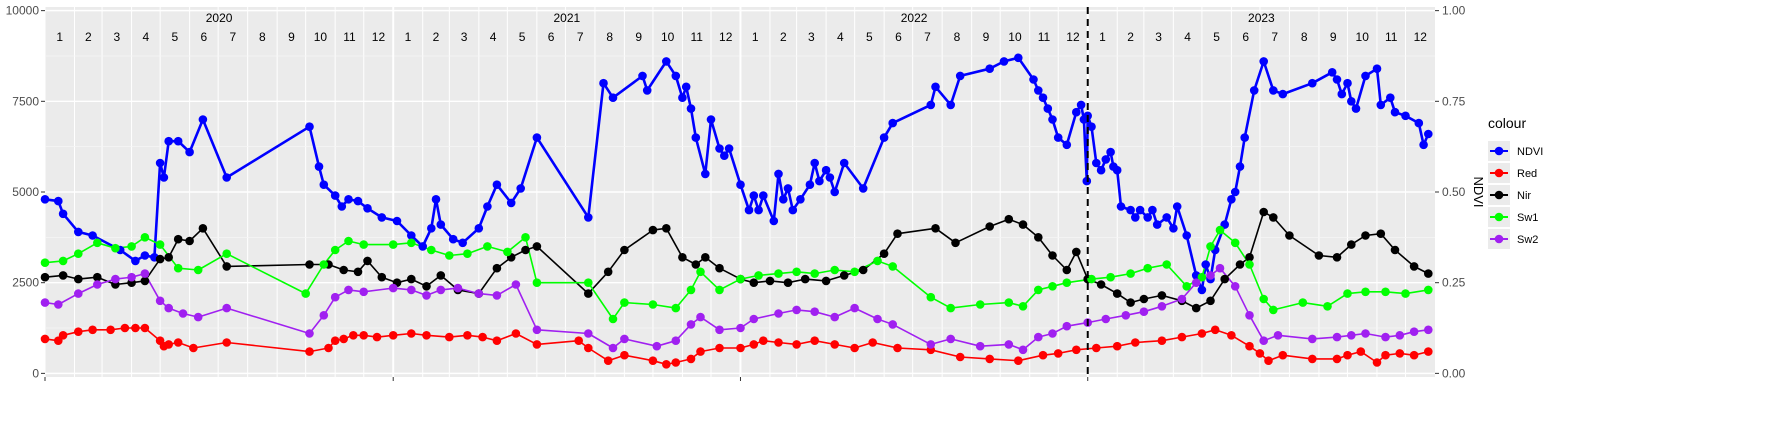 The image size is (1773, 447). Describe the element at coordinates (1454, 373) in the screenshot. I see `right-axis-tick-label: 0.00` at that location.